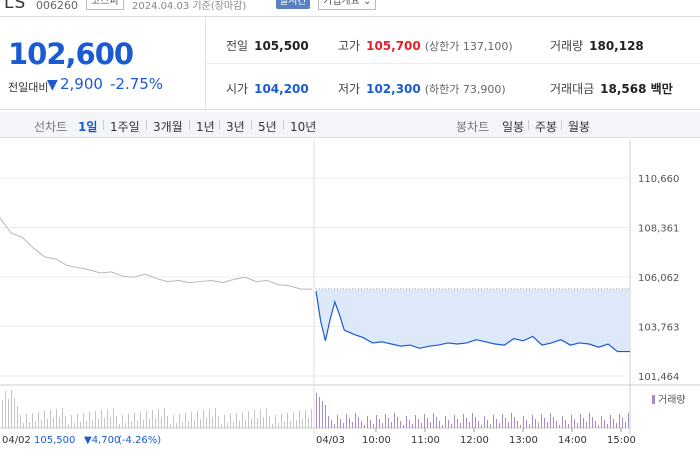  I want to click on stat-amount: 거래대금 18,568 백만, so click(611, 88).